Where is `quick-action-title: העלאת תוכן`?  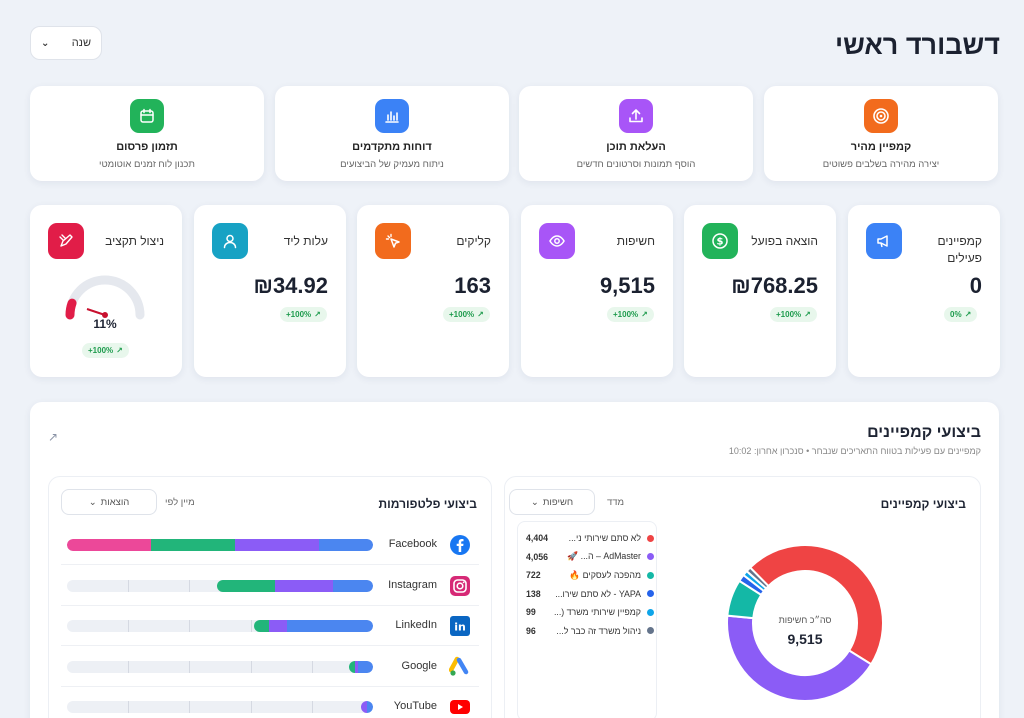 quick-action-title: העלאת תוכן is located at coordinates (636, 147).